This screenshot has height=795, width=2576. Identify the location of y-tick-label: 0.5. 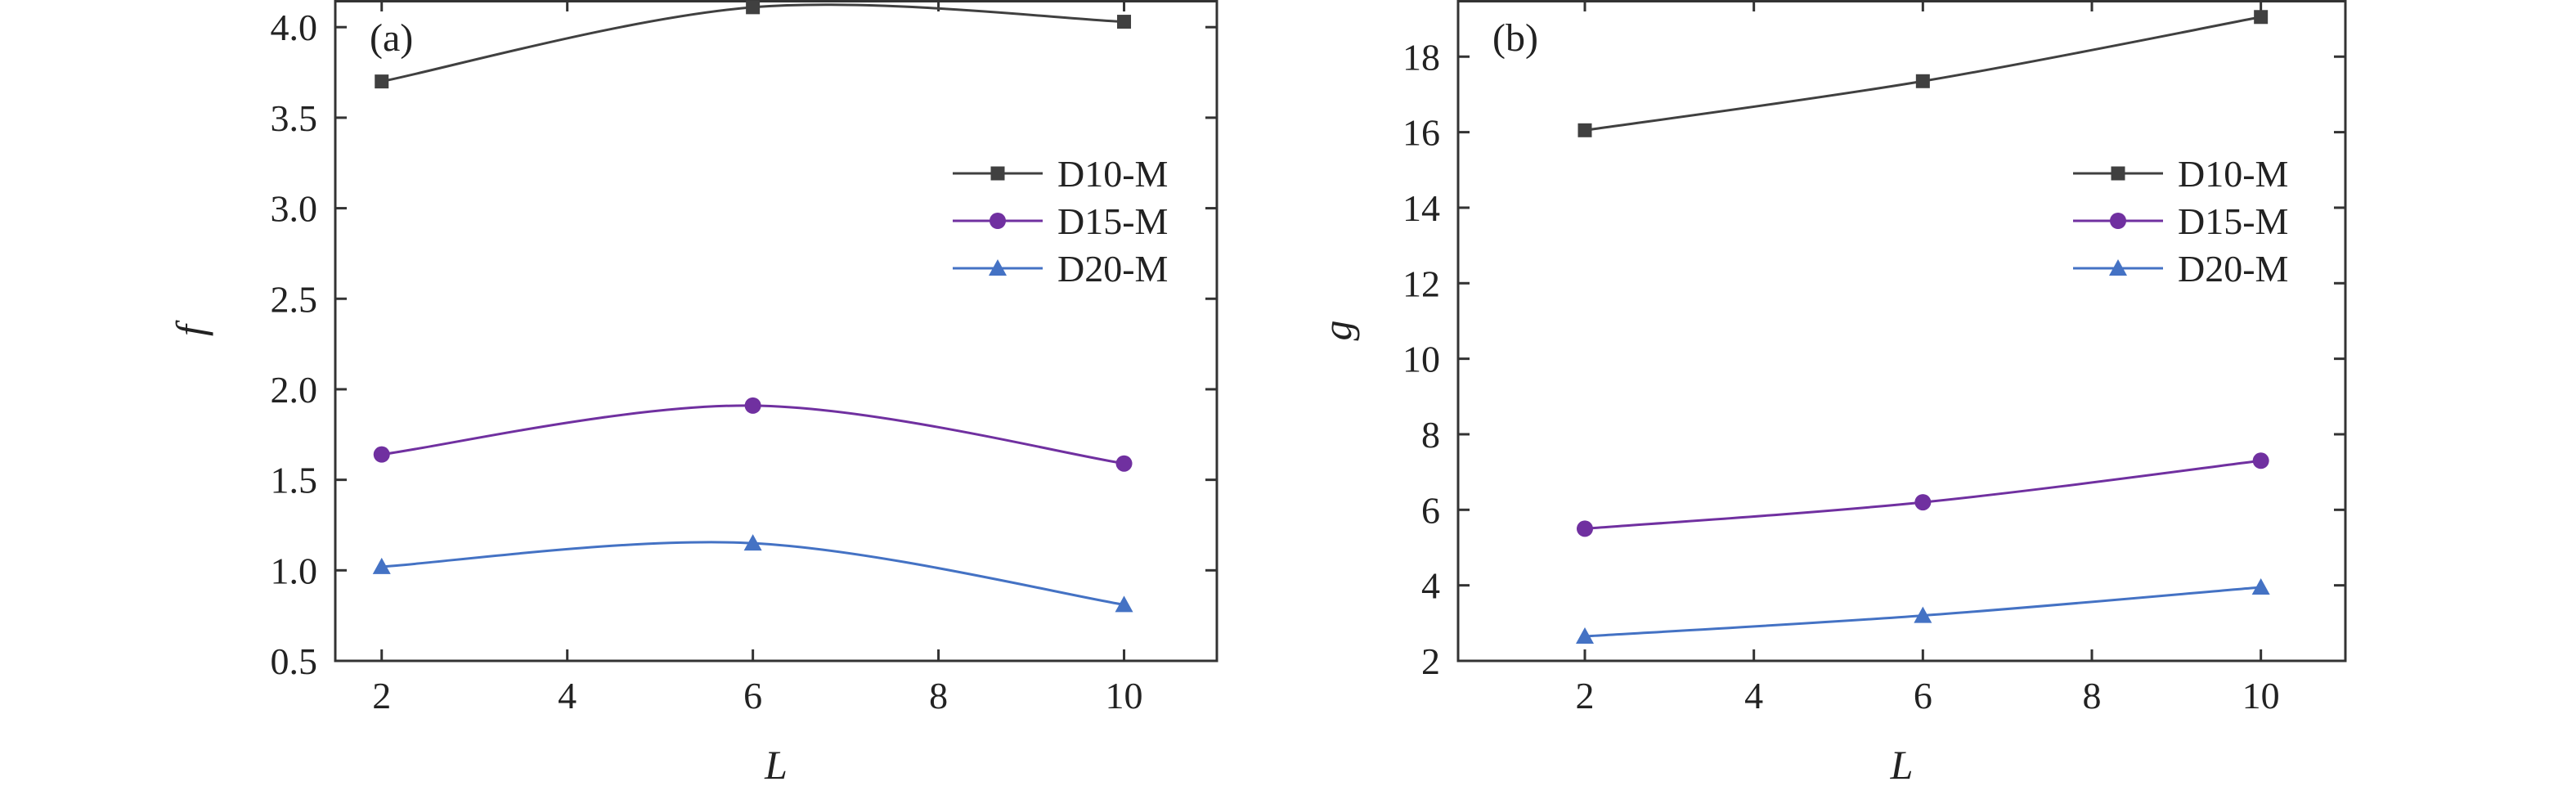
(294, 661).